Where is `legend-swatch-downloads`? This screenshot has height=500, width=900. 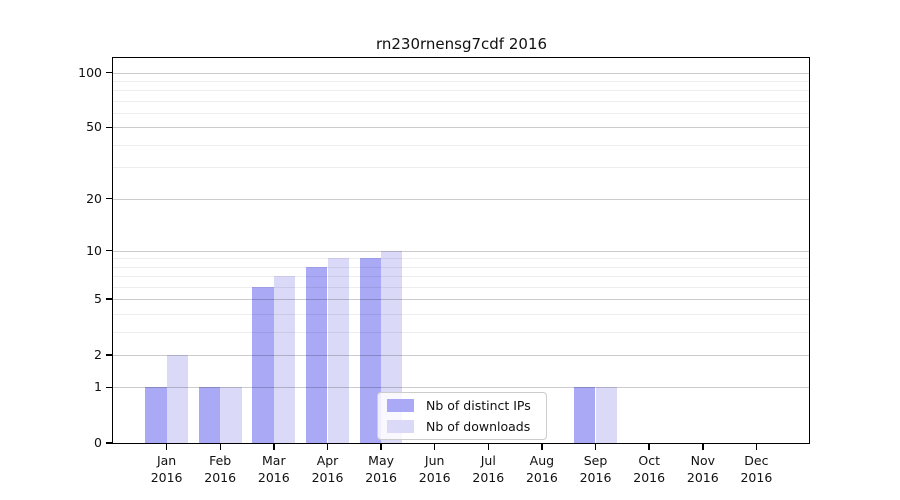
legend-swatch-downloads is located at coordinates (400, 426).